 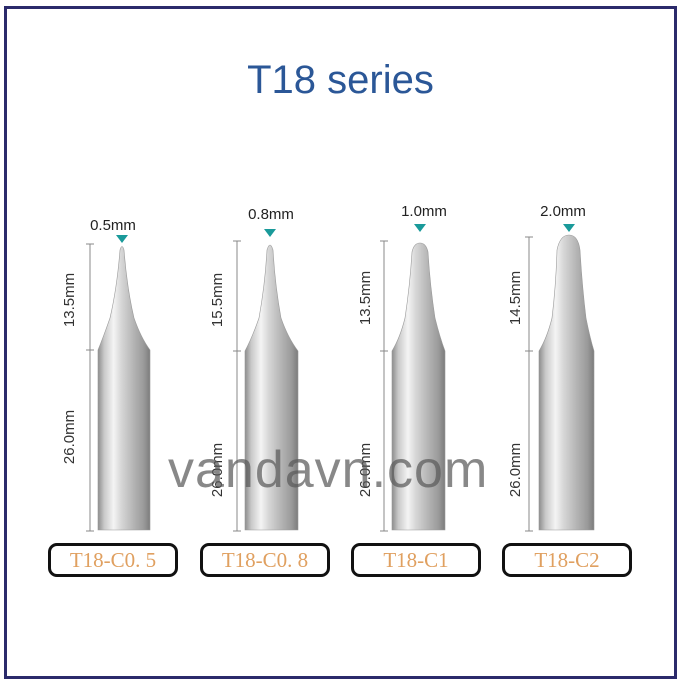 What do you see at coordinates (265, 560) in the screenshot?
I see `model-label-t18-c08: T18-C0. 8` at bounding box center [265, 560].